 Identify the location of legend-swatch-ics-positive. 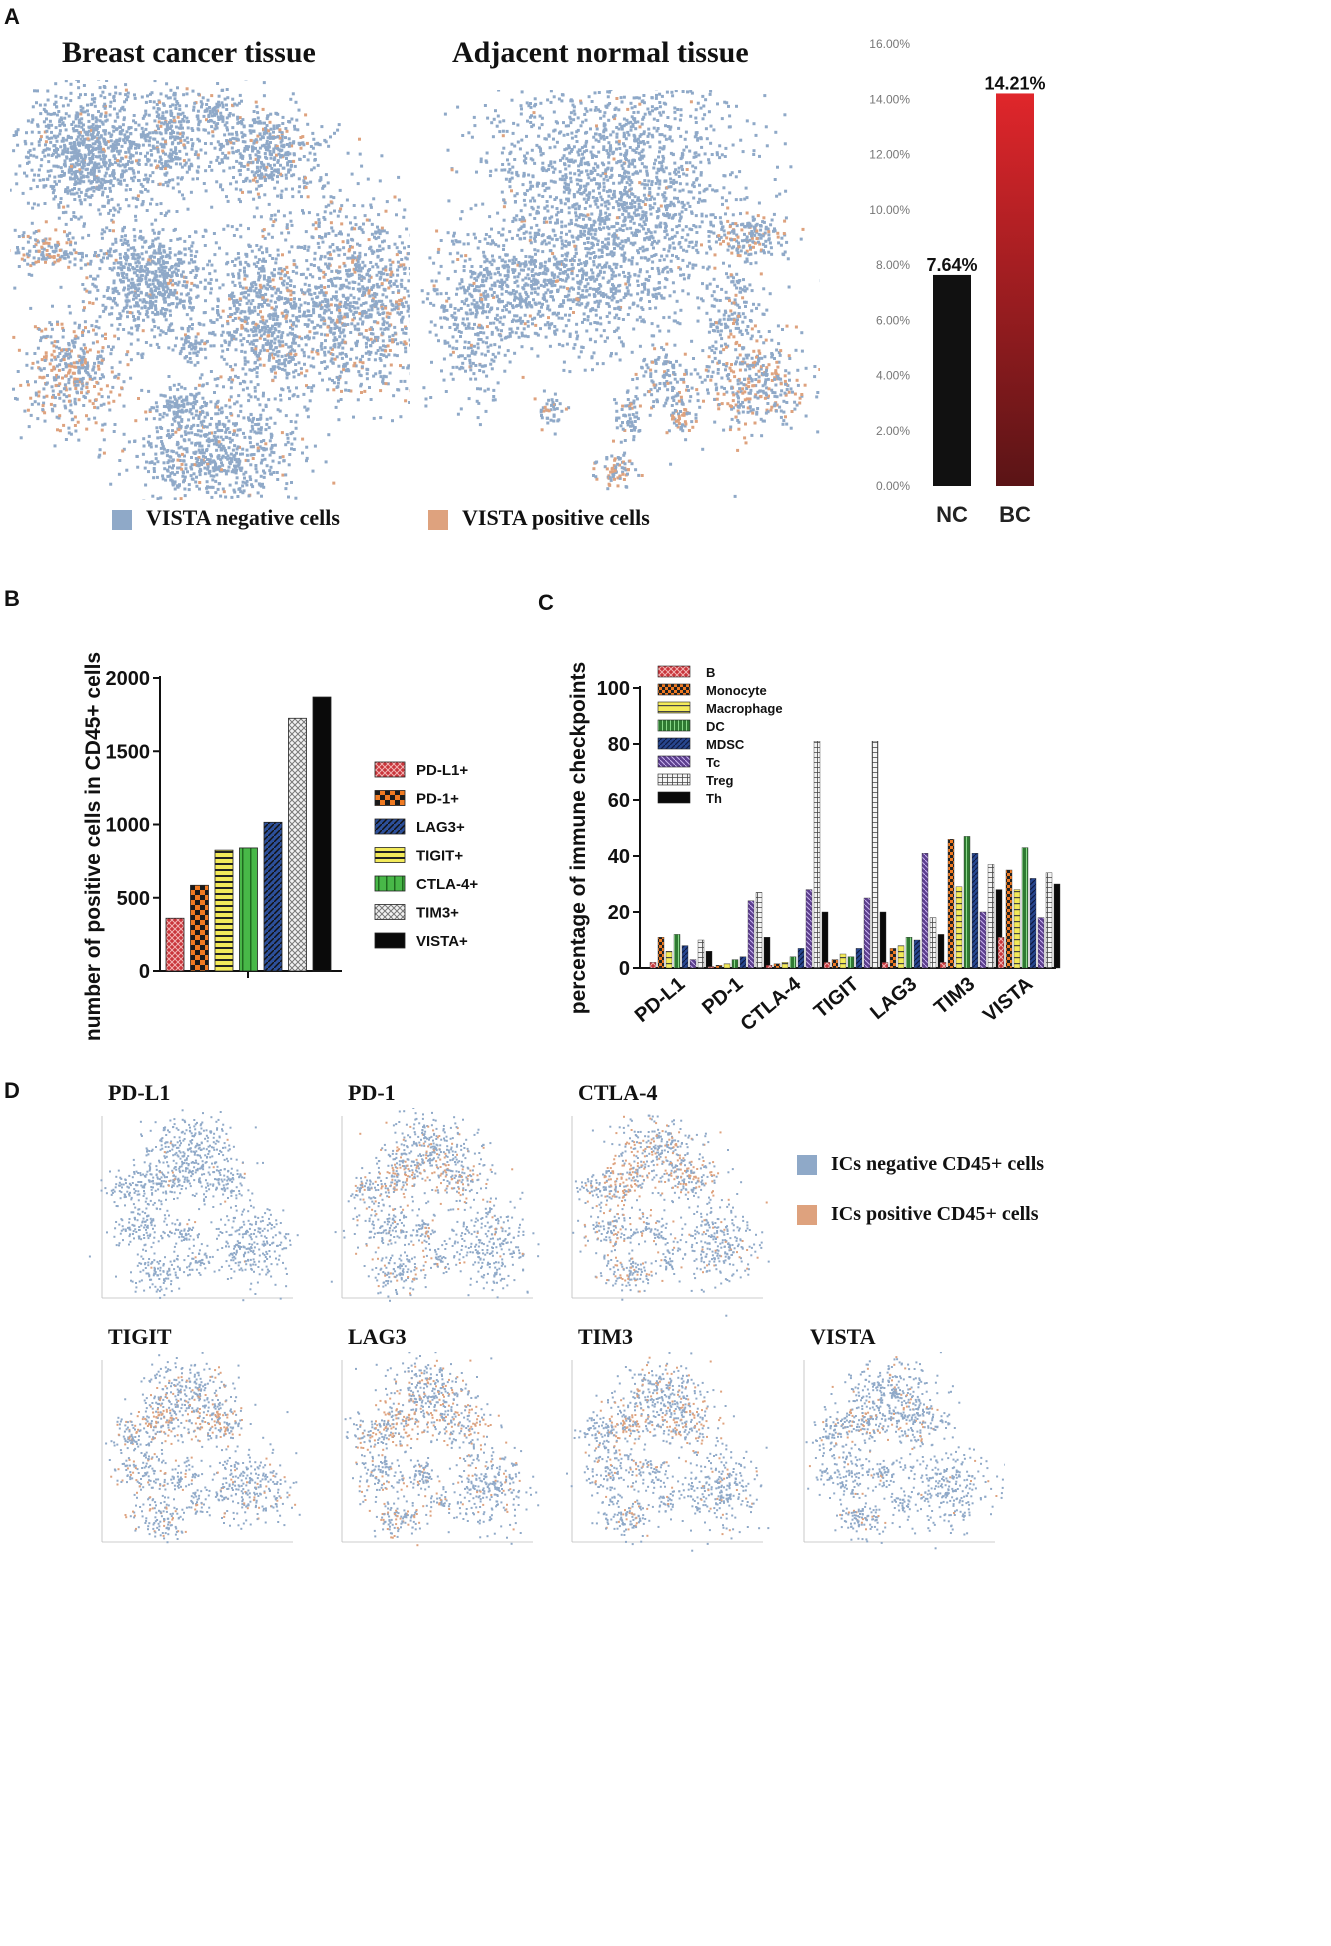
(807, 1215).